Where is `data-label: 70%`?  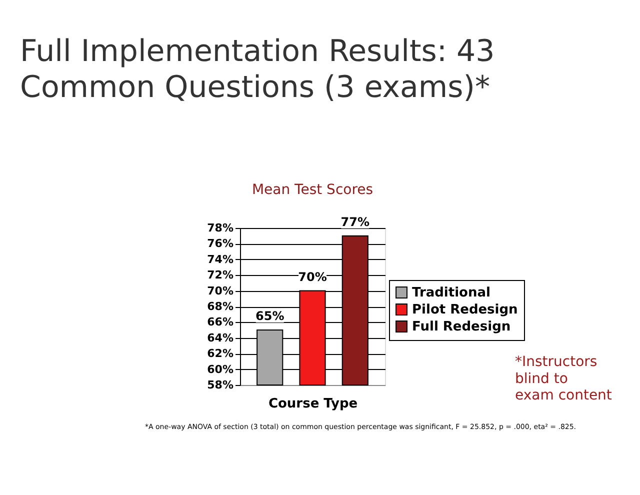 data-label: 70% is located at coordinates (312, 277).